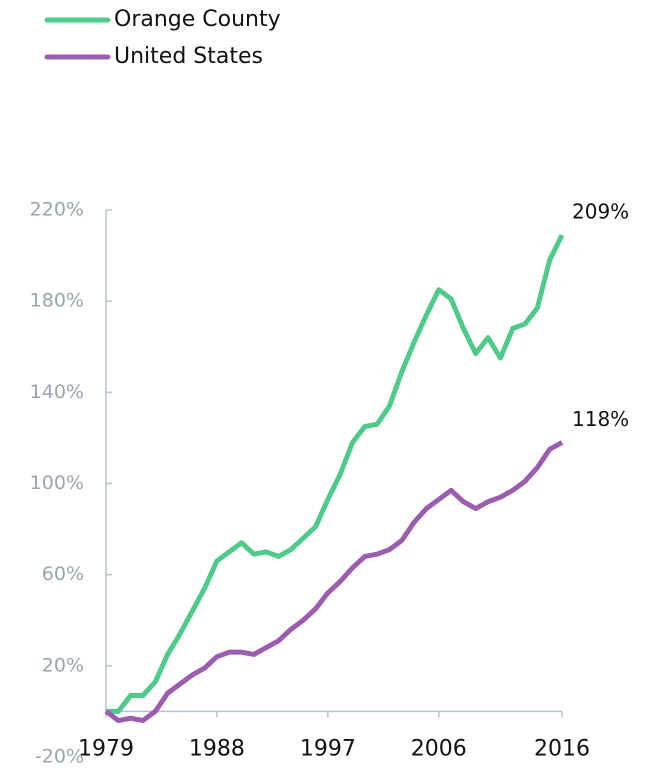 The image size is (650, 768). Describe the element at coordinates (57, 301) in the screenshot. I see `y-tick-label: 180%` at that location.